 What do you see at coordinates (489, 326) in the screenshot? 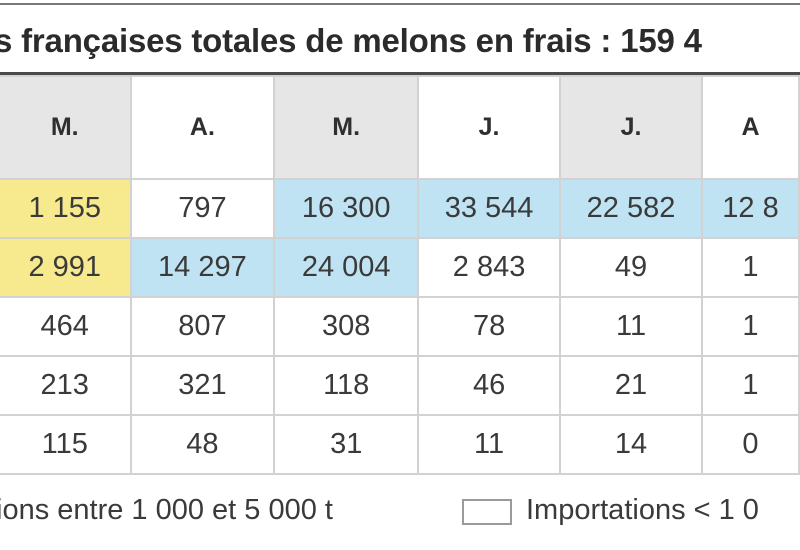
I see `table-cell: 78` at bounding box center [489, 326].